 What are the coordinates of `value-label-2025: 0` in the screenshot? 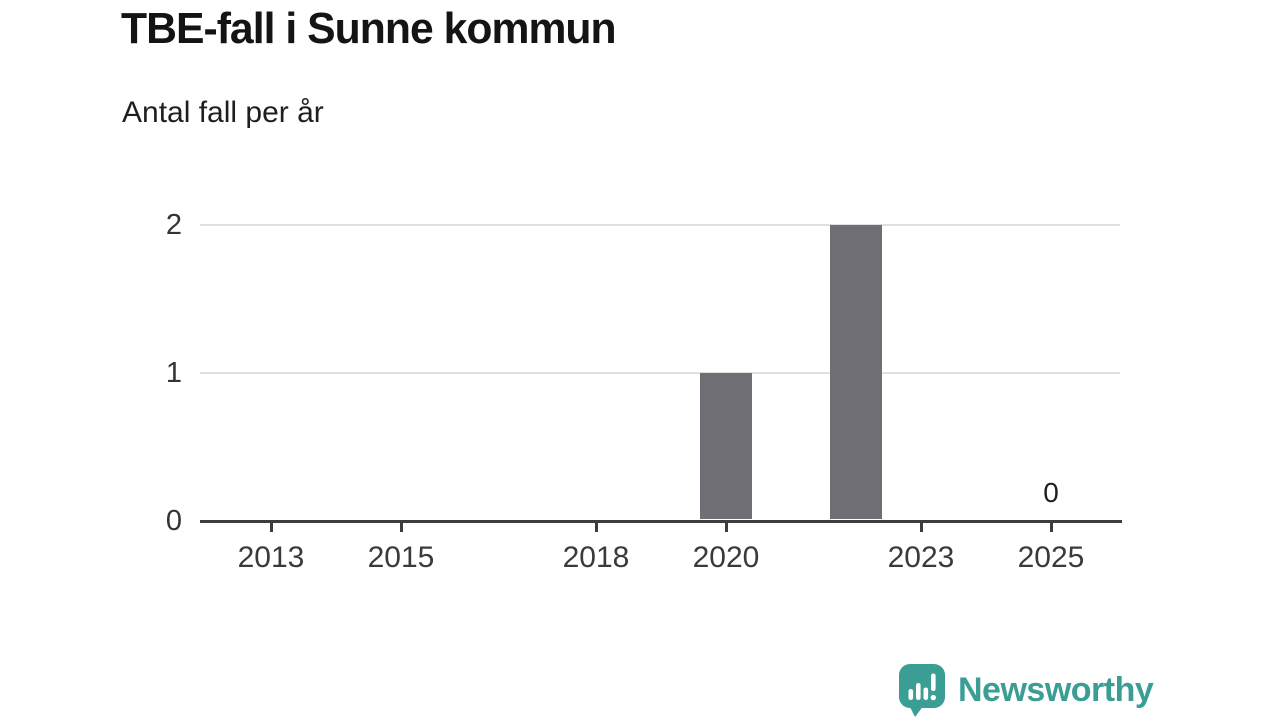 It's located at (1051, 492).